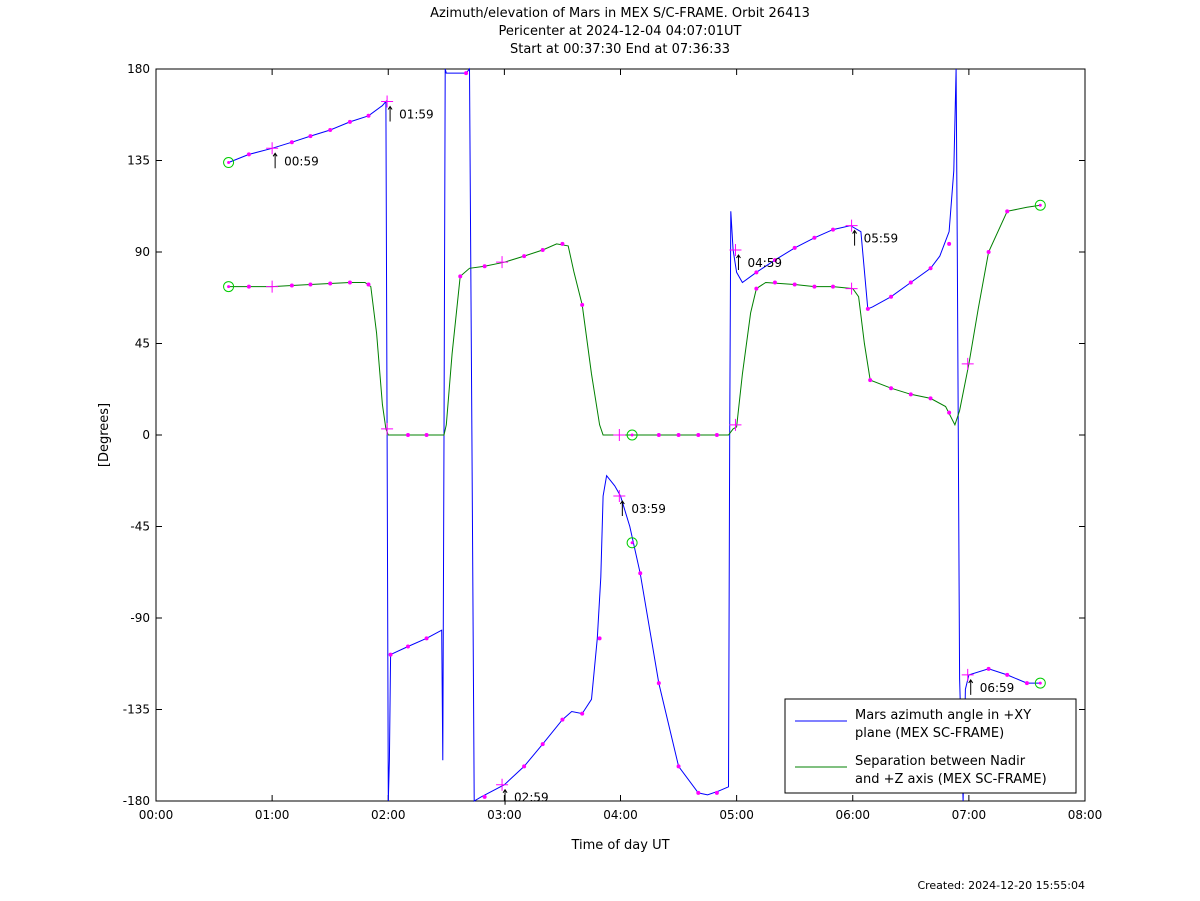  Describe the element at coordinates (943, 715) in the screenshot. I see `legend-entry: Mars azimuth angle in +XY` at that location.